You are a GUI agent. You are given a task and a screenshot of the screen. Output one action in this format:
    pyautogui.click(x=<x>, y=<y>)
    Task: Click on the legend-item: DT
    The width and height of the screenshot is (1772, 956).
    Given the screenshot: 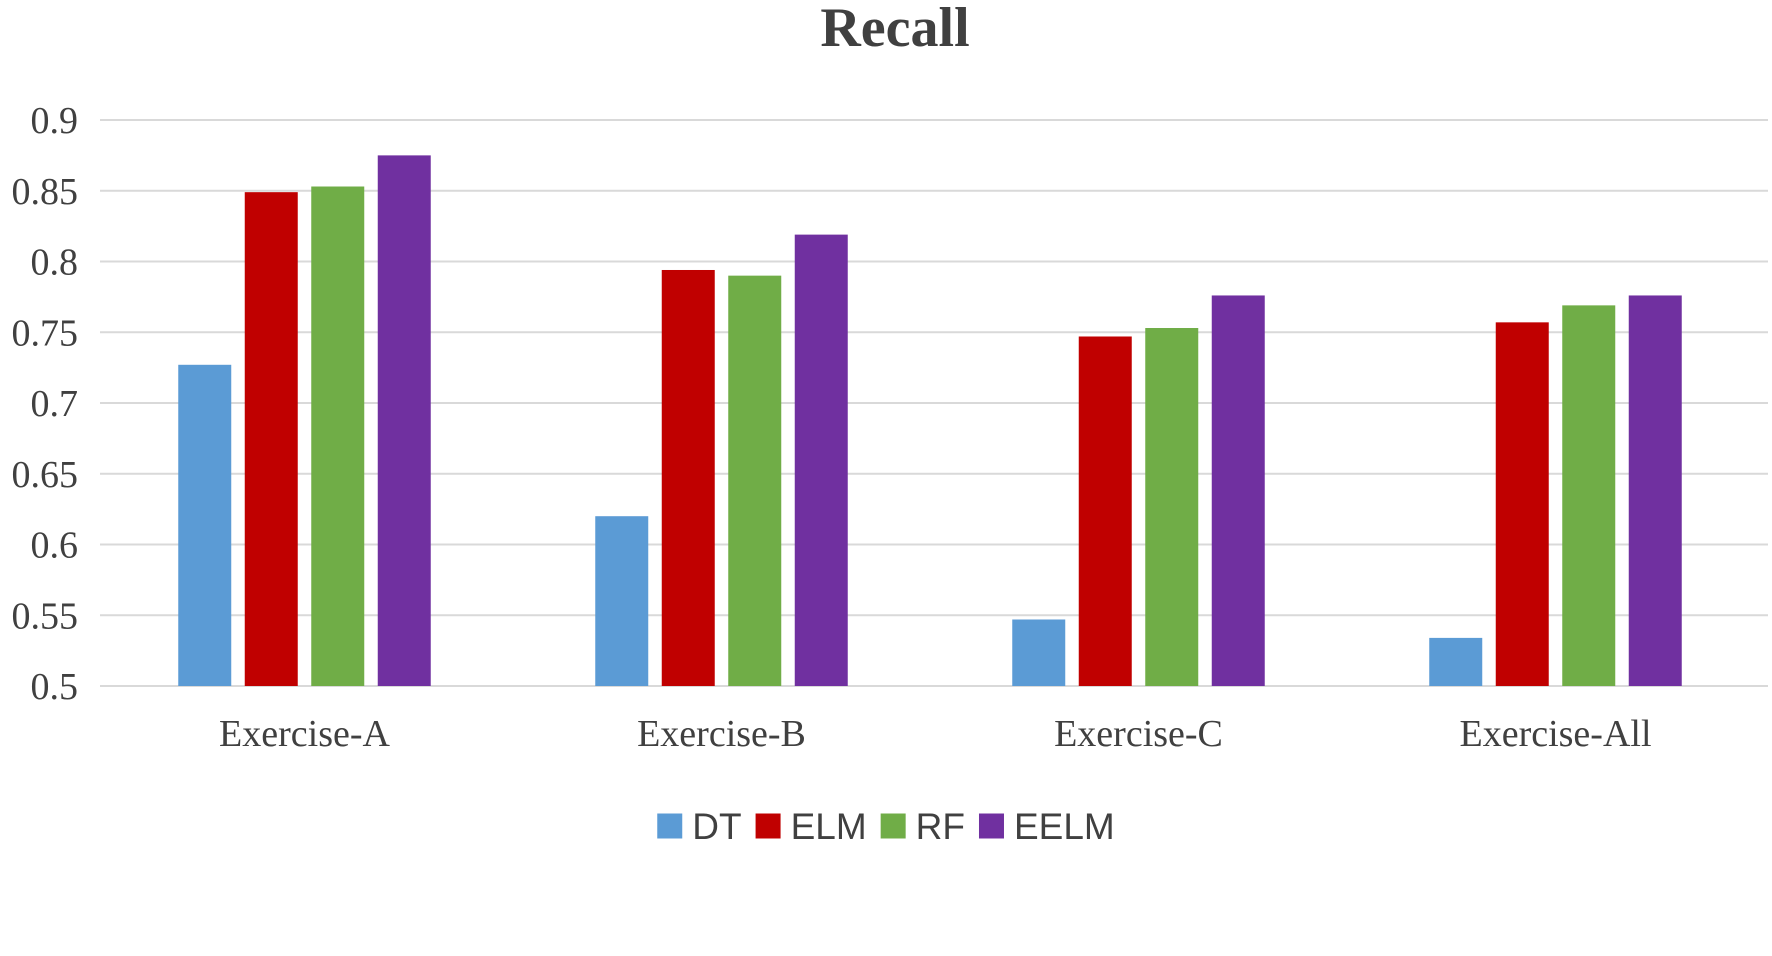 What is the action you would take?
    pyautogui.click(x=699, y=826)
    